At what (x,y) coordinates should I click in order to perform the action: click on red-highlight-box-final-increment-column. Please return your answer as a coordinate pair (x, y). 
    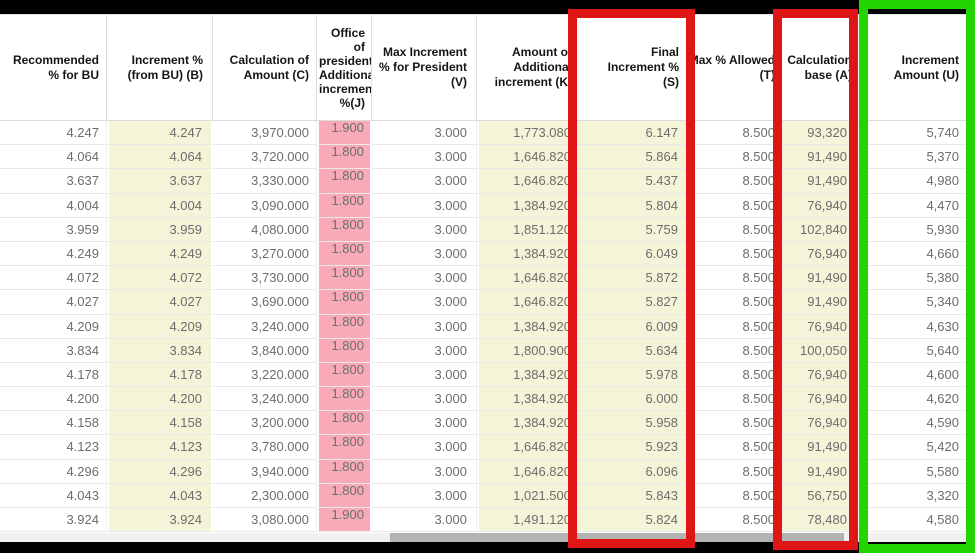
    Looking at the image, I should click on (631, 278).